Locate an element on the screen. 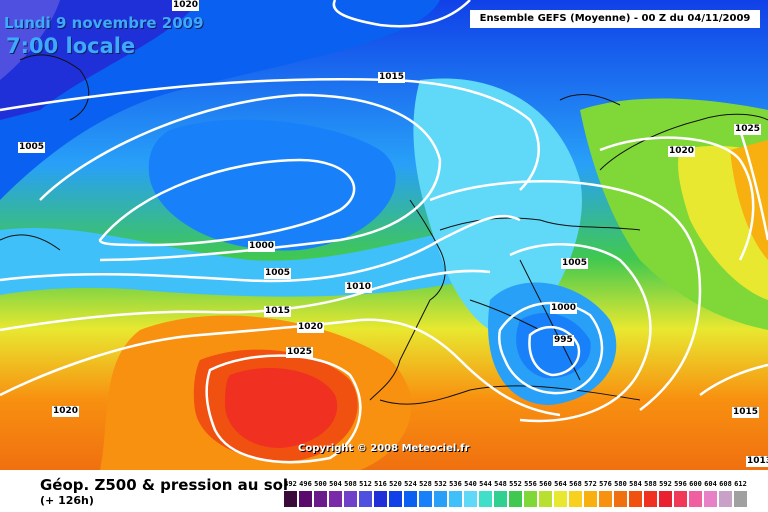  footer-subtitle: (+ 126h) is located at coordinates (67, 500).